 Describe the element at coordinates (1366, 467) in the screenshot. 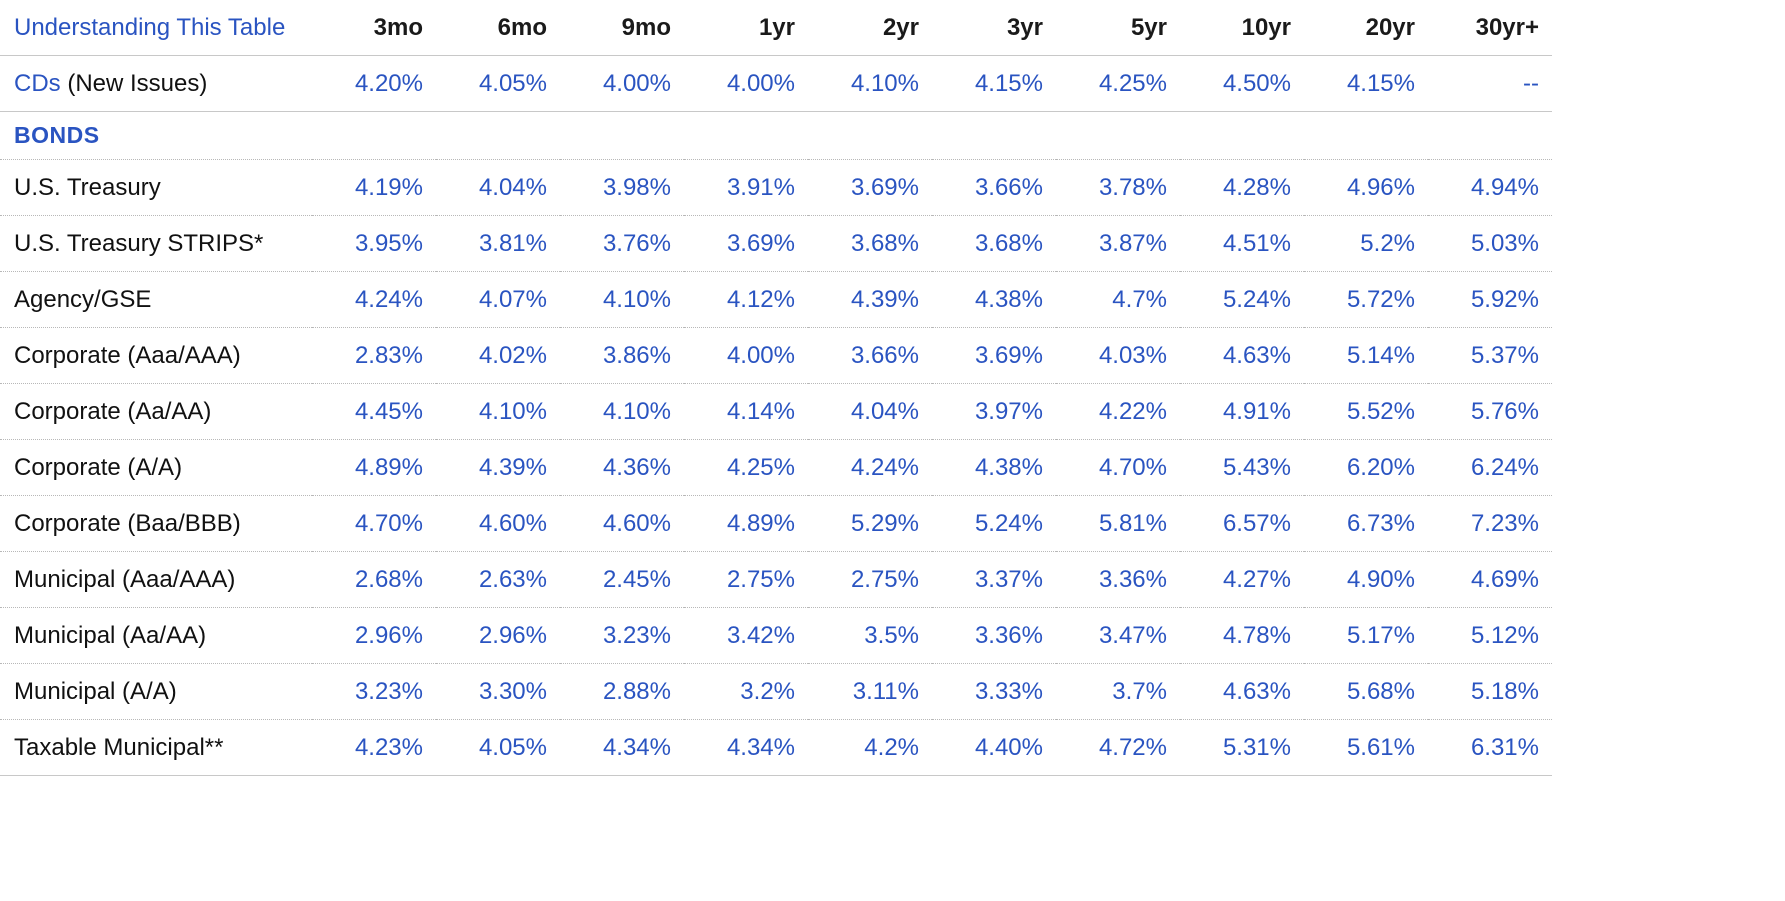

I see `bond-rate-20yr: 6.20%` at that location.